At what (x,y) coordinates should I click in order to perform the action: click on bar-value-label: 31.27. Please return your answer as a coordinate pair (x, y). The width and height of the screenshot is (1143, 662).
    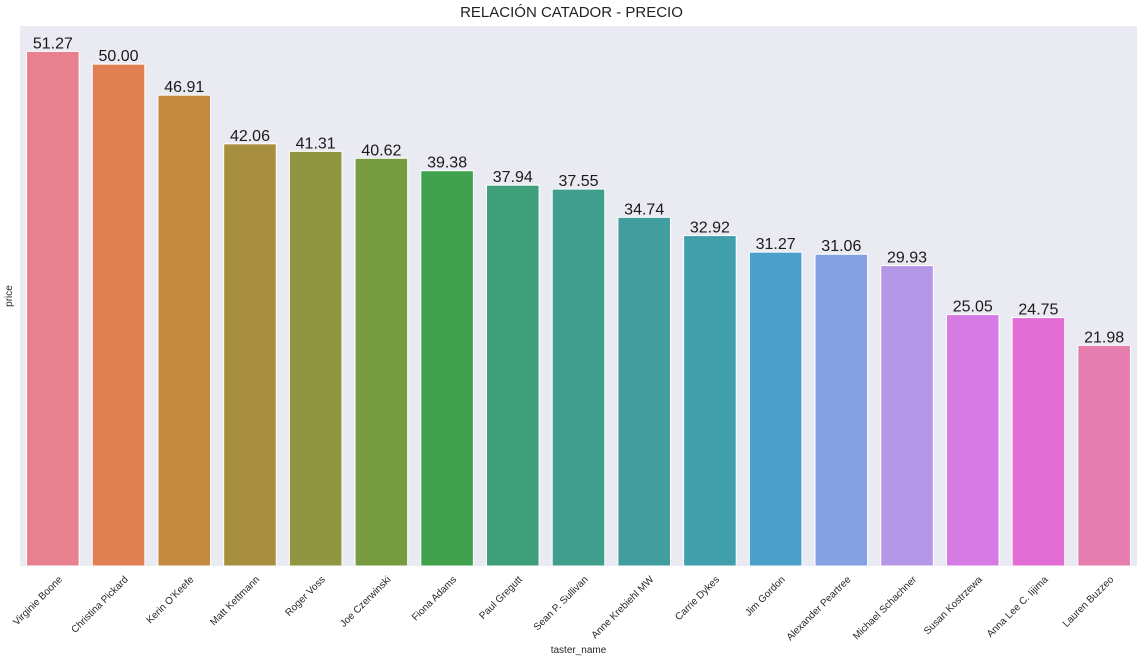
    Looking at the image, I should click on (776, 244).